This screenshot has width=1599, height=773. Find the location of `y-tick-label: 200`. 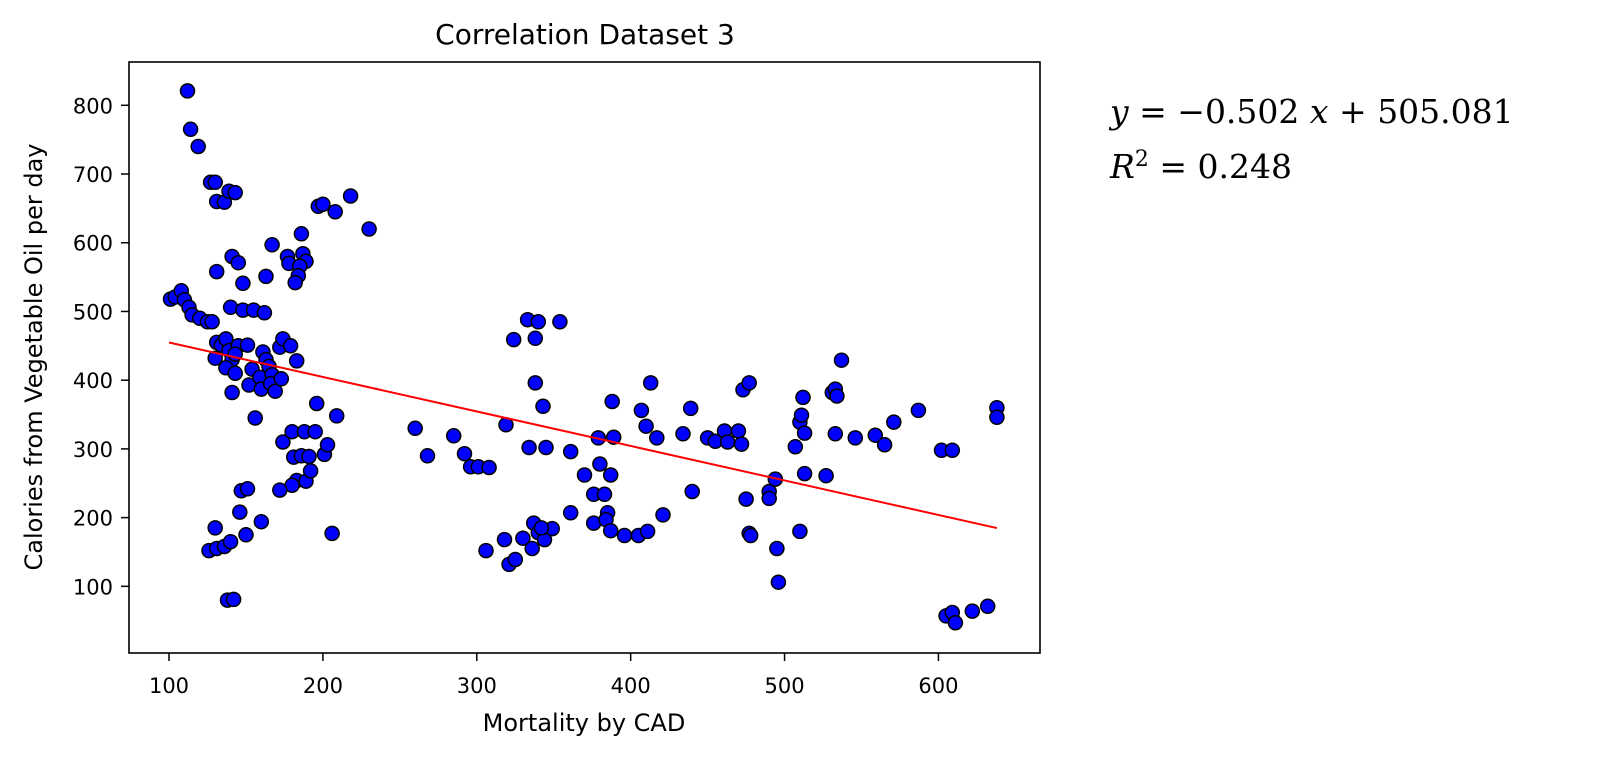

y-tick-label: 200 is located at coordinates (93, 519).